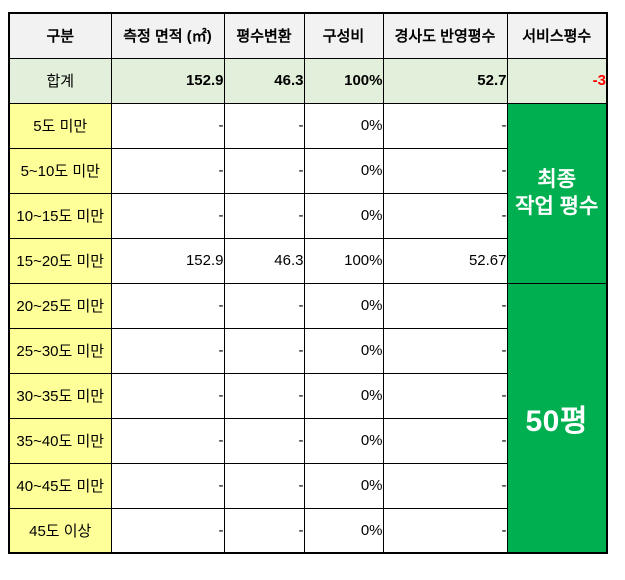 The image size is (625, 580). What do you see at coordinates (557, 35) in the screenshot?
I see `col-header-service-pyeong: 서비스평수` at bounding box center [557, 35].